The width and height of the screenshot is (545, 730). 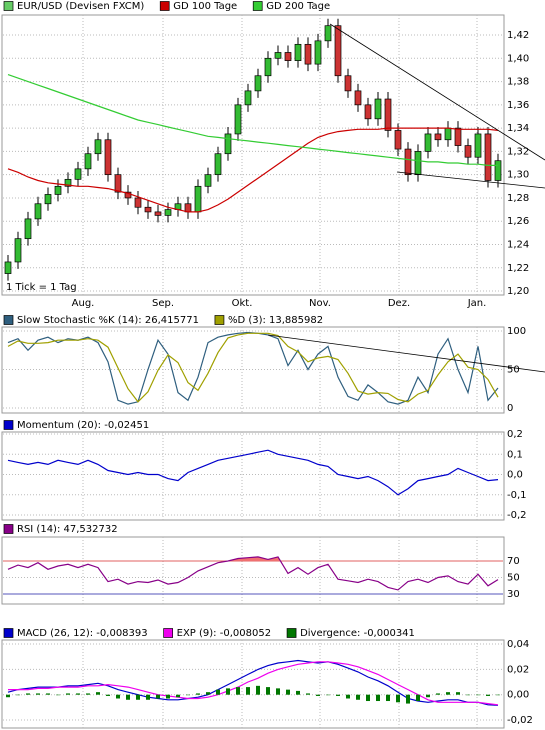 What do you see at coordinates (518, 58) in the screenshot?
I see `y-tick-label: 1,40` at bounding box center [518, 58].